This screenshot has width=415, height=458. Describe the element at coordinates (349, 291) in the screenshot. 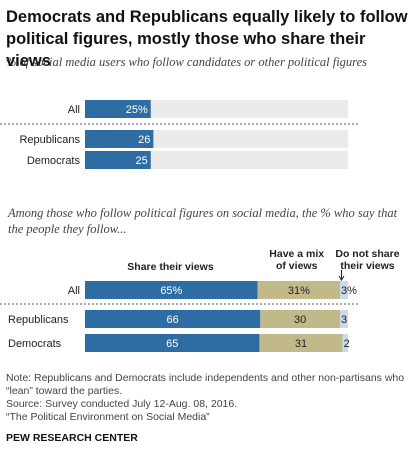

I see `data-label: 3%` at that location.